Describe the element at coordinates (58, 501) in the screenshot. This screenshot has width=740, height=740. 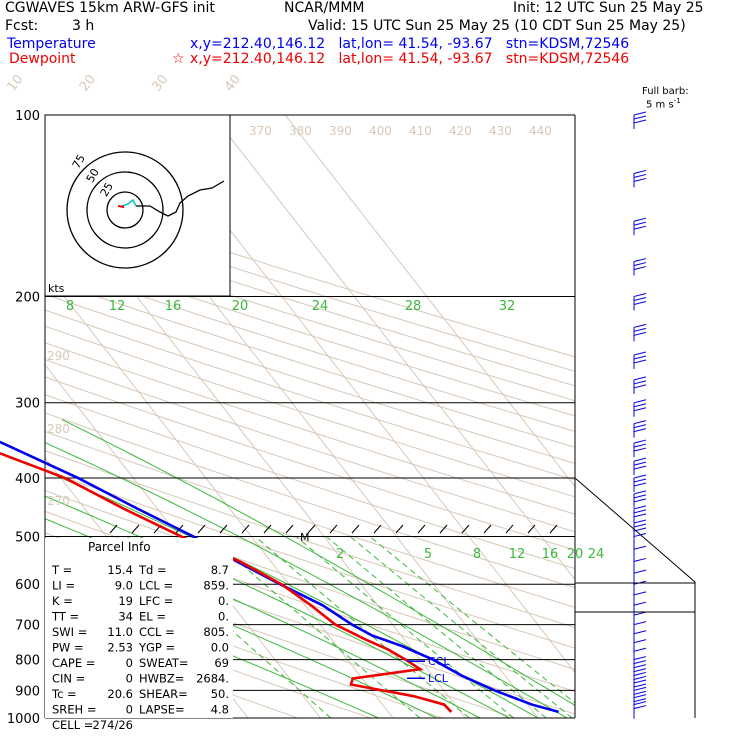
I see `theta-side-label: 270` at that location.